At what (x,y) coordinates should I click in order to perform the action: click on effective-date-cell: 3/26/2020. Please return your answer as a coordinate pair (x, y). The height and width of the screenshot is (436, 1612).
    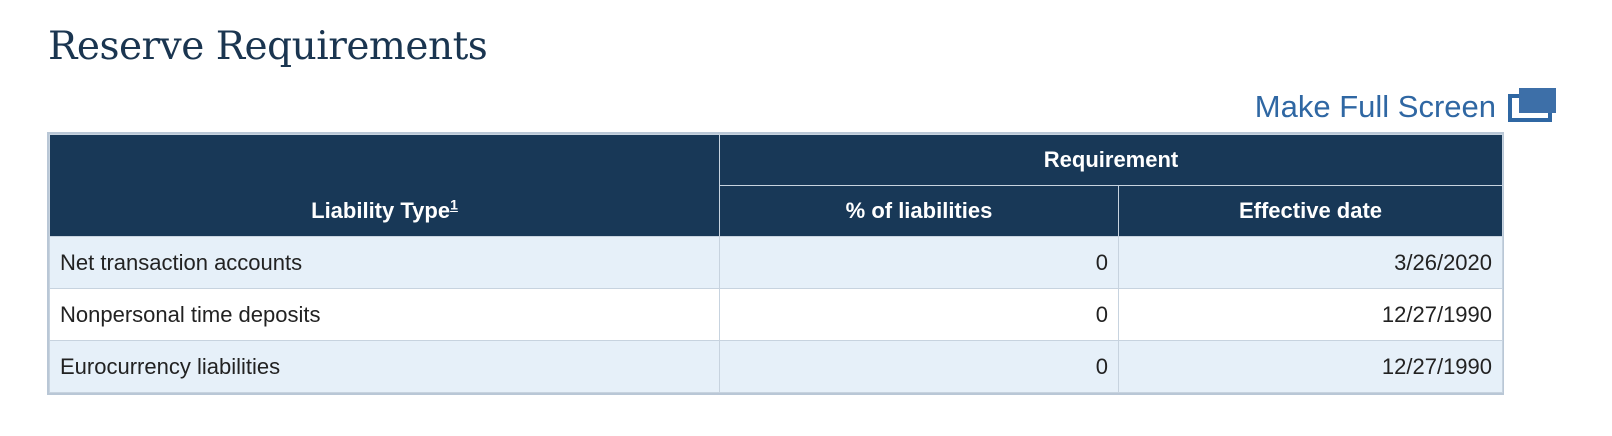
    Looking at the image, I should click on (1310, 262).